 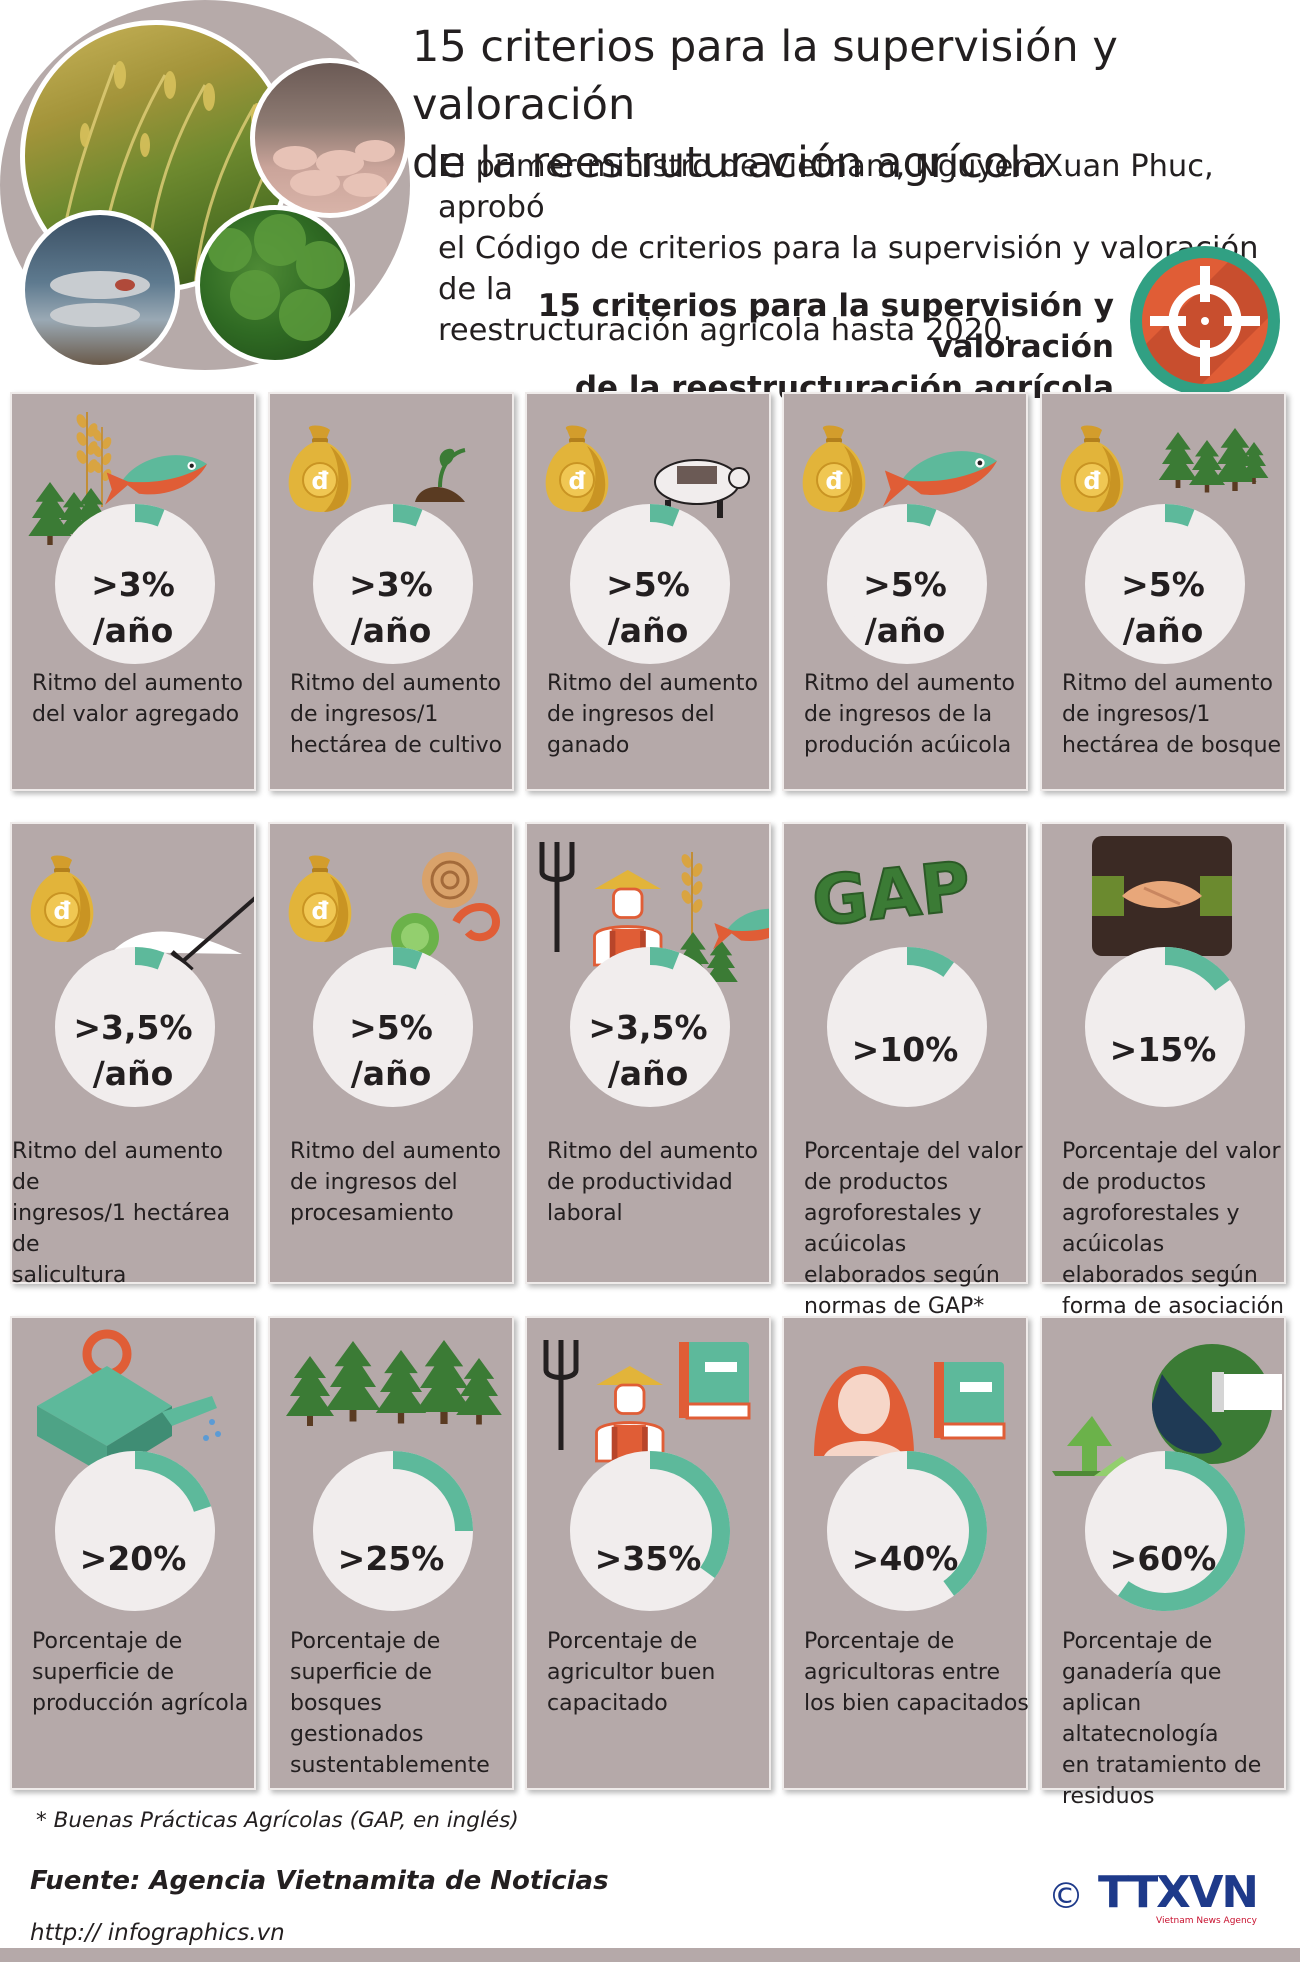 What do you see at coordinates (372, 1213) in the screenshot?
I see `description-line: procesamiento` at bounding box center [372, 1213].